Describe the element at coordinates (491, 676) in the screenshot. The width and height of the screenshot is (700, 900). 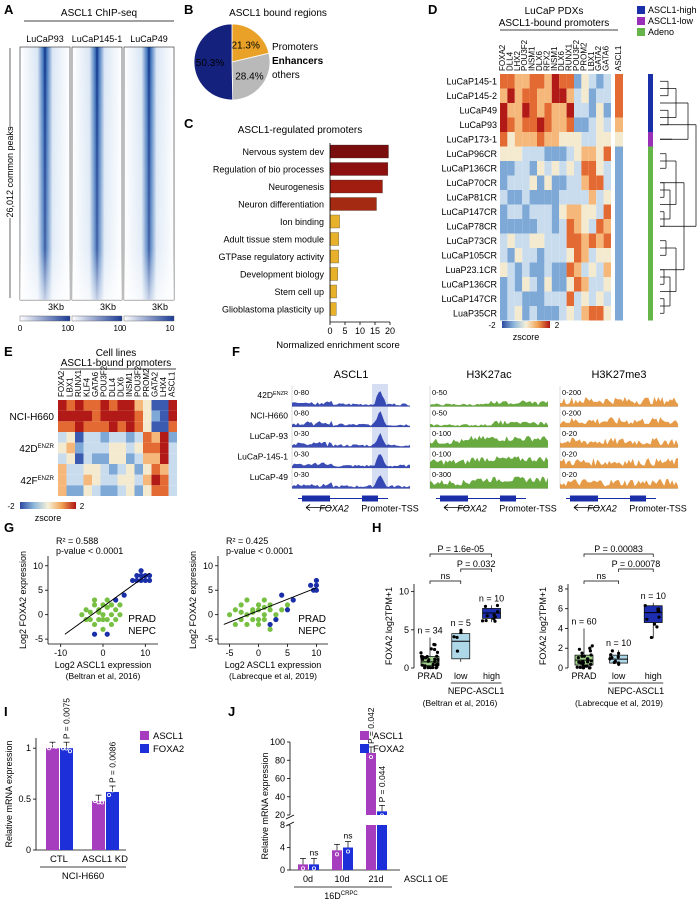
I see `box-group-label: high` at that location.